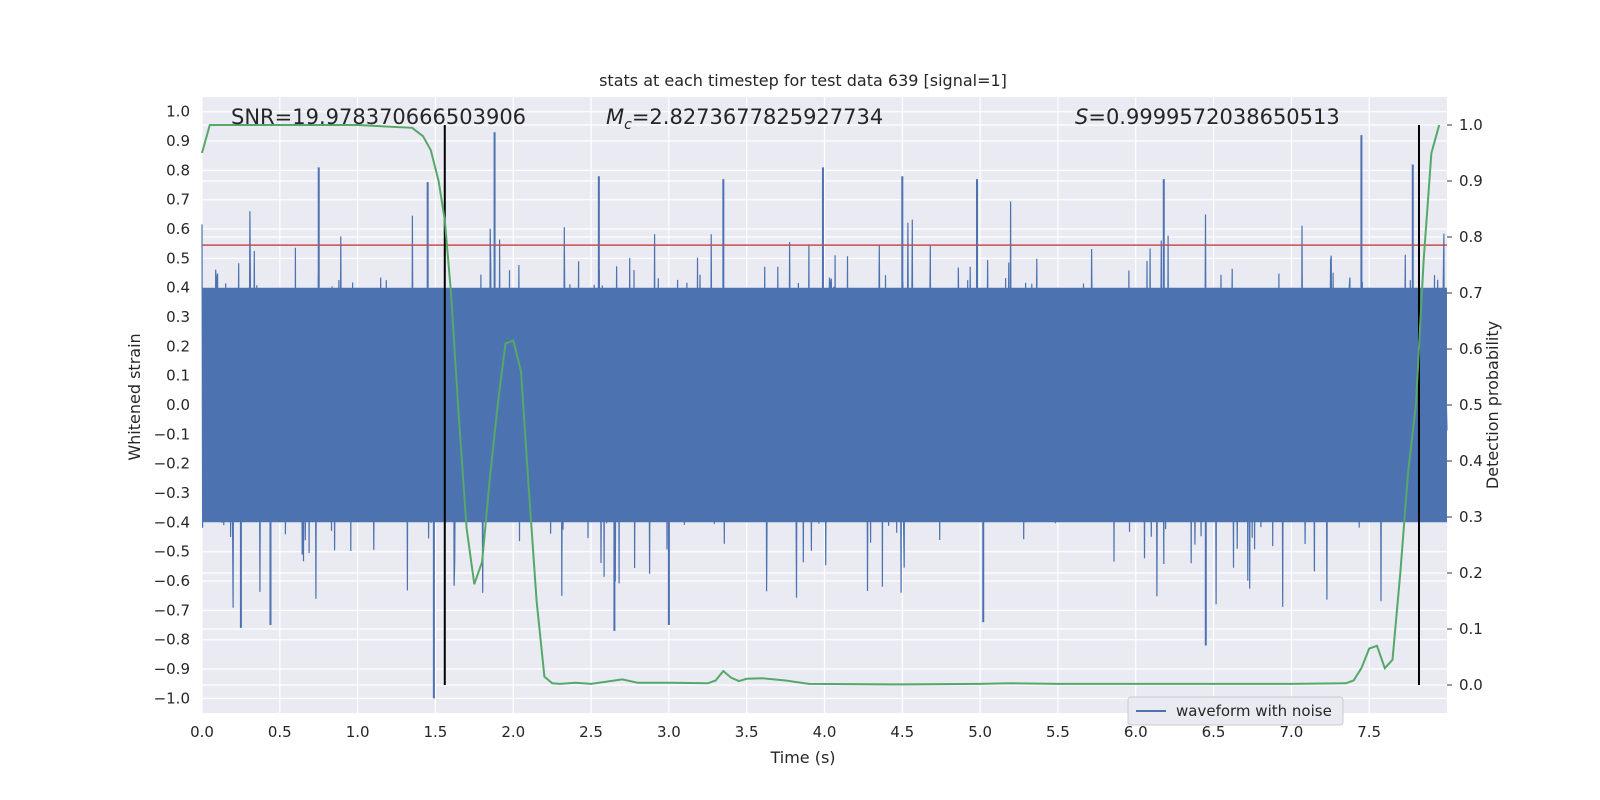 The image size is (1600, 800). Describe the element at coordinates (178, 170) in the screenshot. I see `y-left-tick-label: 0.8` at that location.